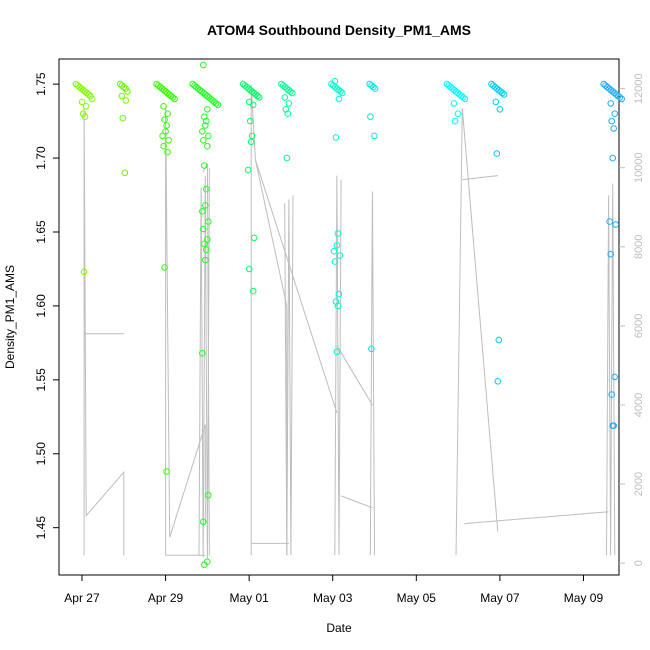 Image resolution: width=650 pixels, height=650 pixels. What do you see at coordinates (639, 563) in the screenshot?
I see `y2-tick-label: 0` at bounding box center [639, 563].